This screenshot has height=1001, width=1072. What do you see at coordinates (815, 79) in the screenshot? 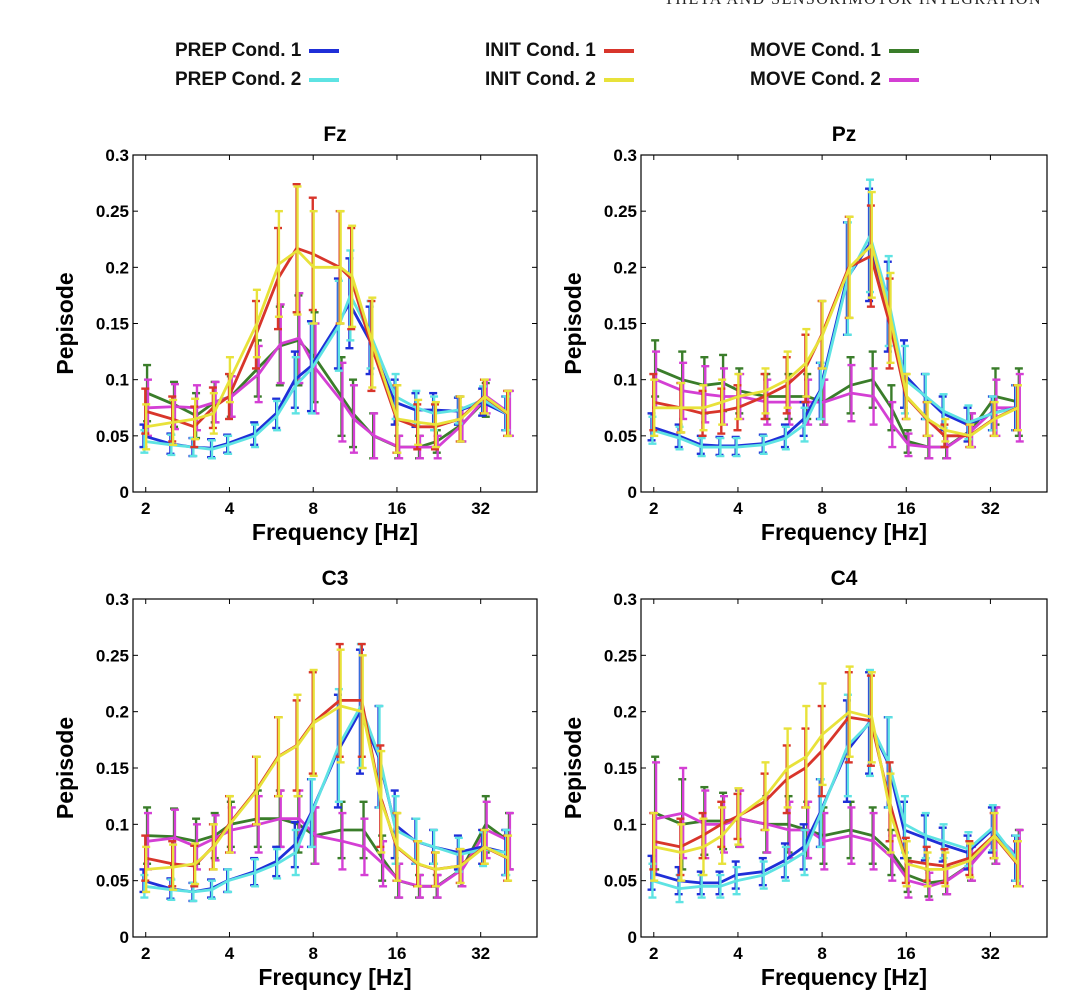
I see `legend-label: MOVE Cond. 2` at bounding box center [815, 79].